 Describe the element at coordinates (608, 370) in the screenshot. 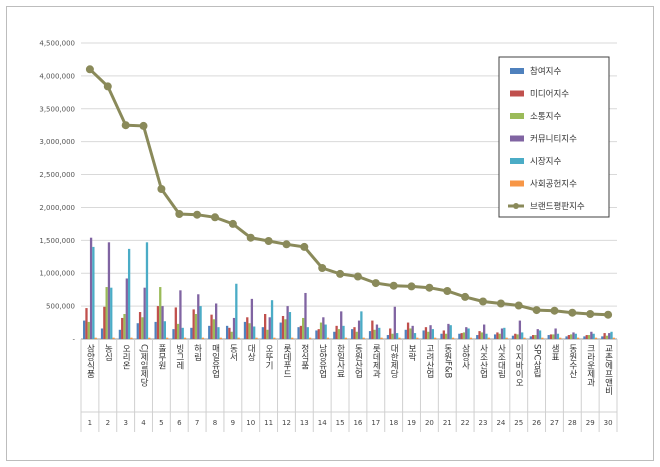

I see `x-category-label: 교촌에프앤비` at that location.